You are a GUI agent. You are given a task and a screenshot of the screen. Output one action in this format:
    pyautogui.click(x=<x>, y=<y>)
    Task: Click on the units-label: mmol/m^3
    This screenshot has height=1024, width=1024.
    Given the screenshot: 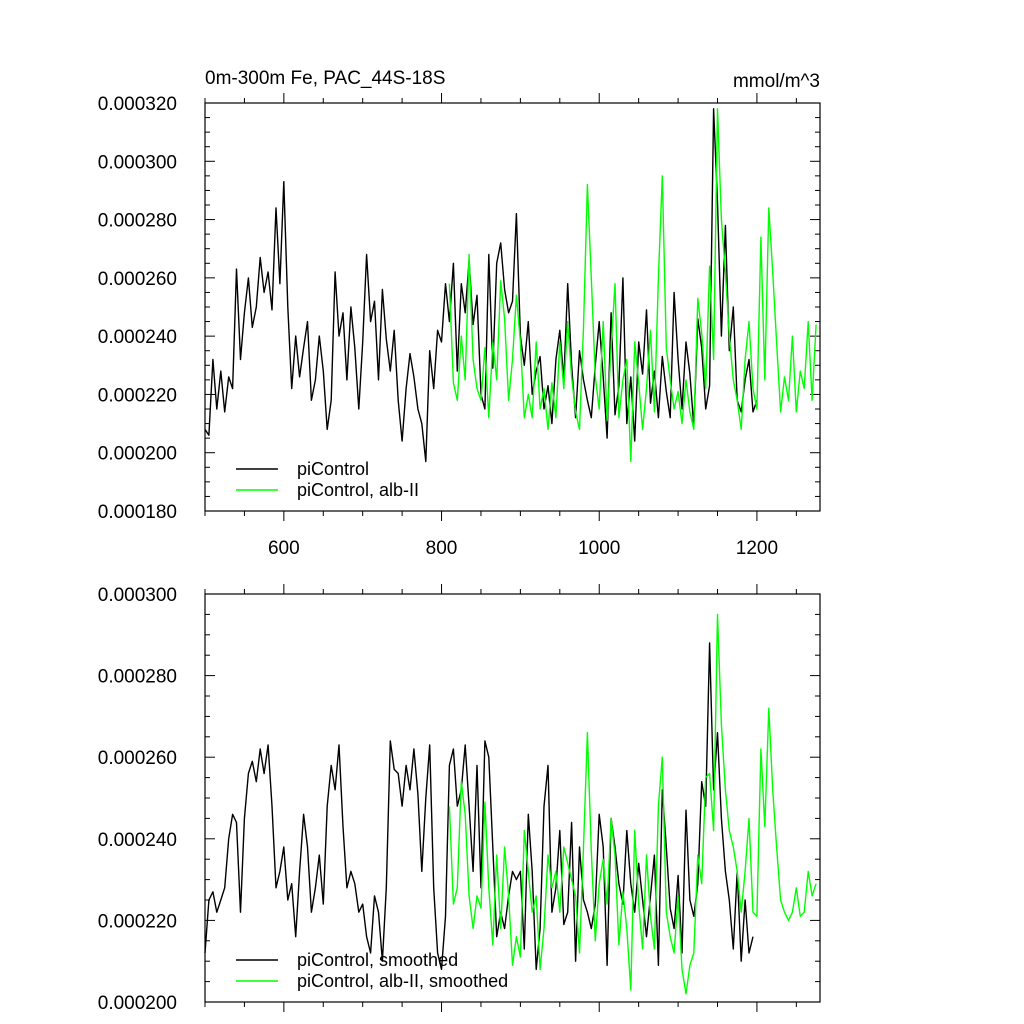 What is the action you would take?
    pyautogui.click(x=776, y=81)
    